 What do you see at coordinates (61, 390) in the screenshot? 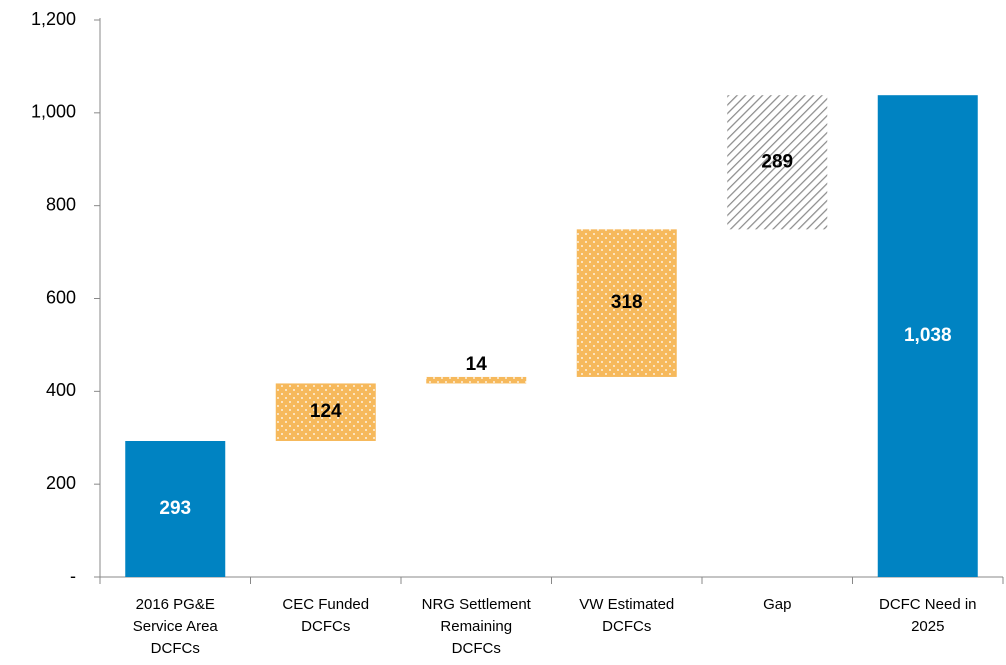
I see `y-tick-label: 400` at bounding box center [61, 390].